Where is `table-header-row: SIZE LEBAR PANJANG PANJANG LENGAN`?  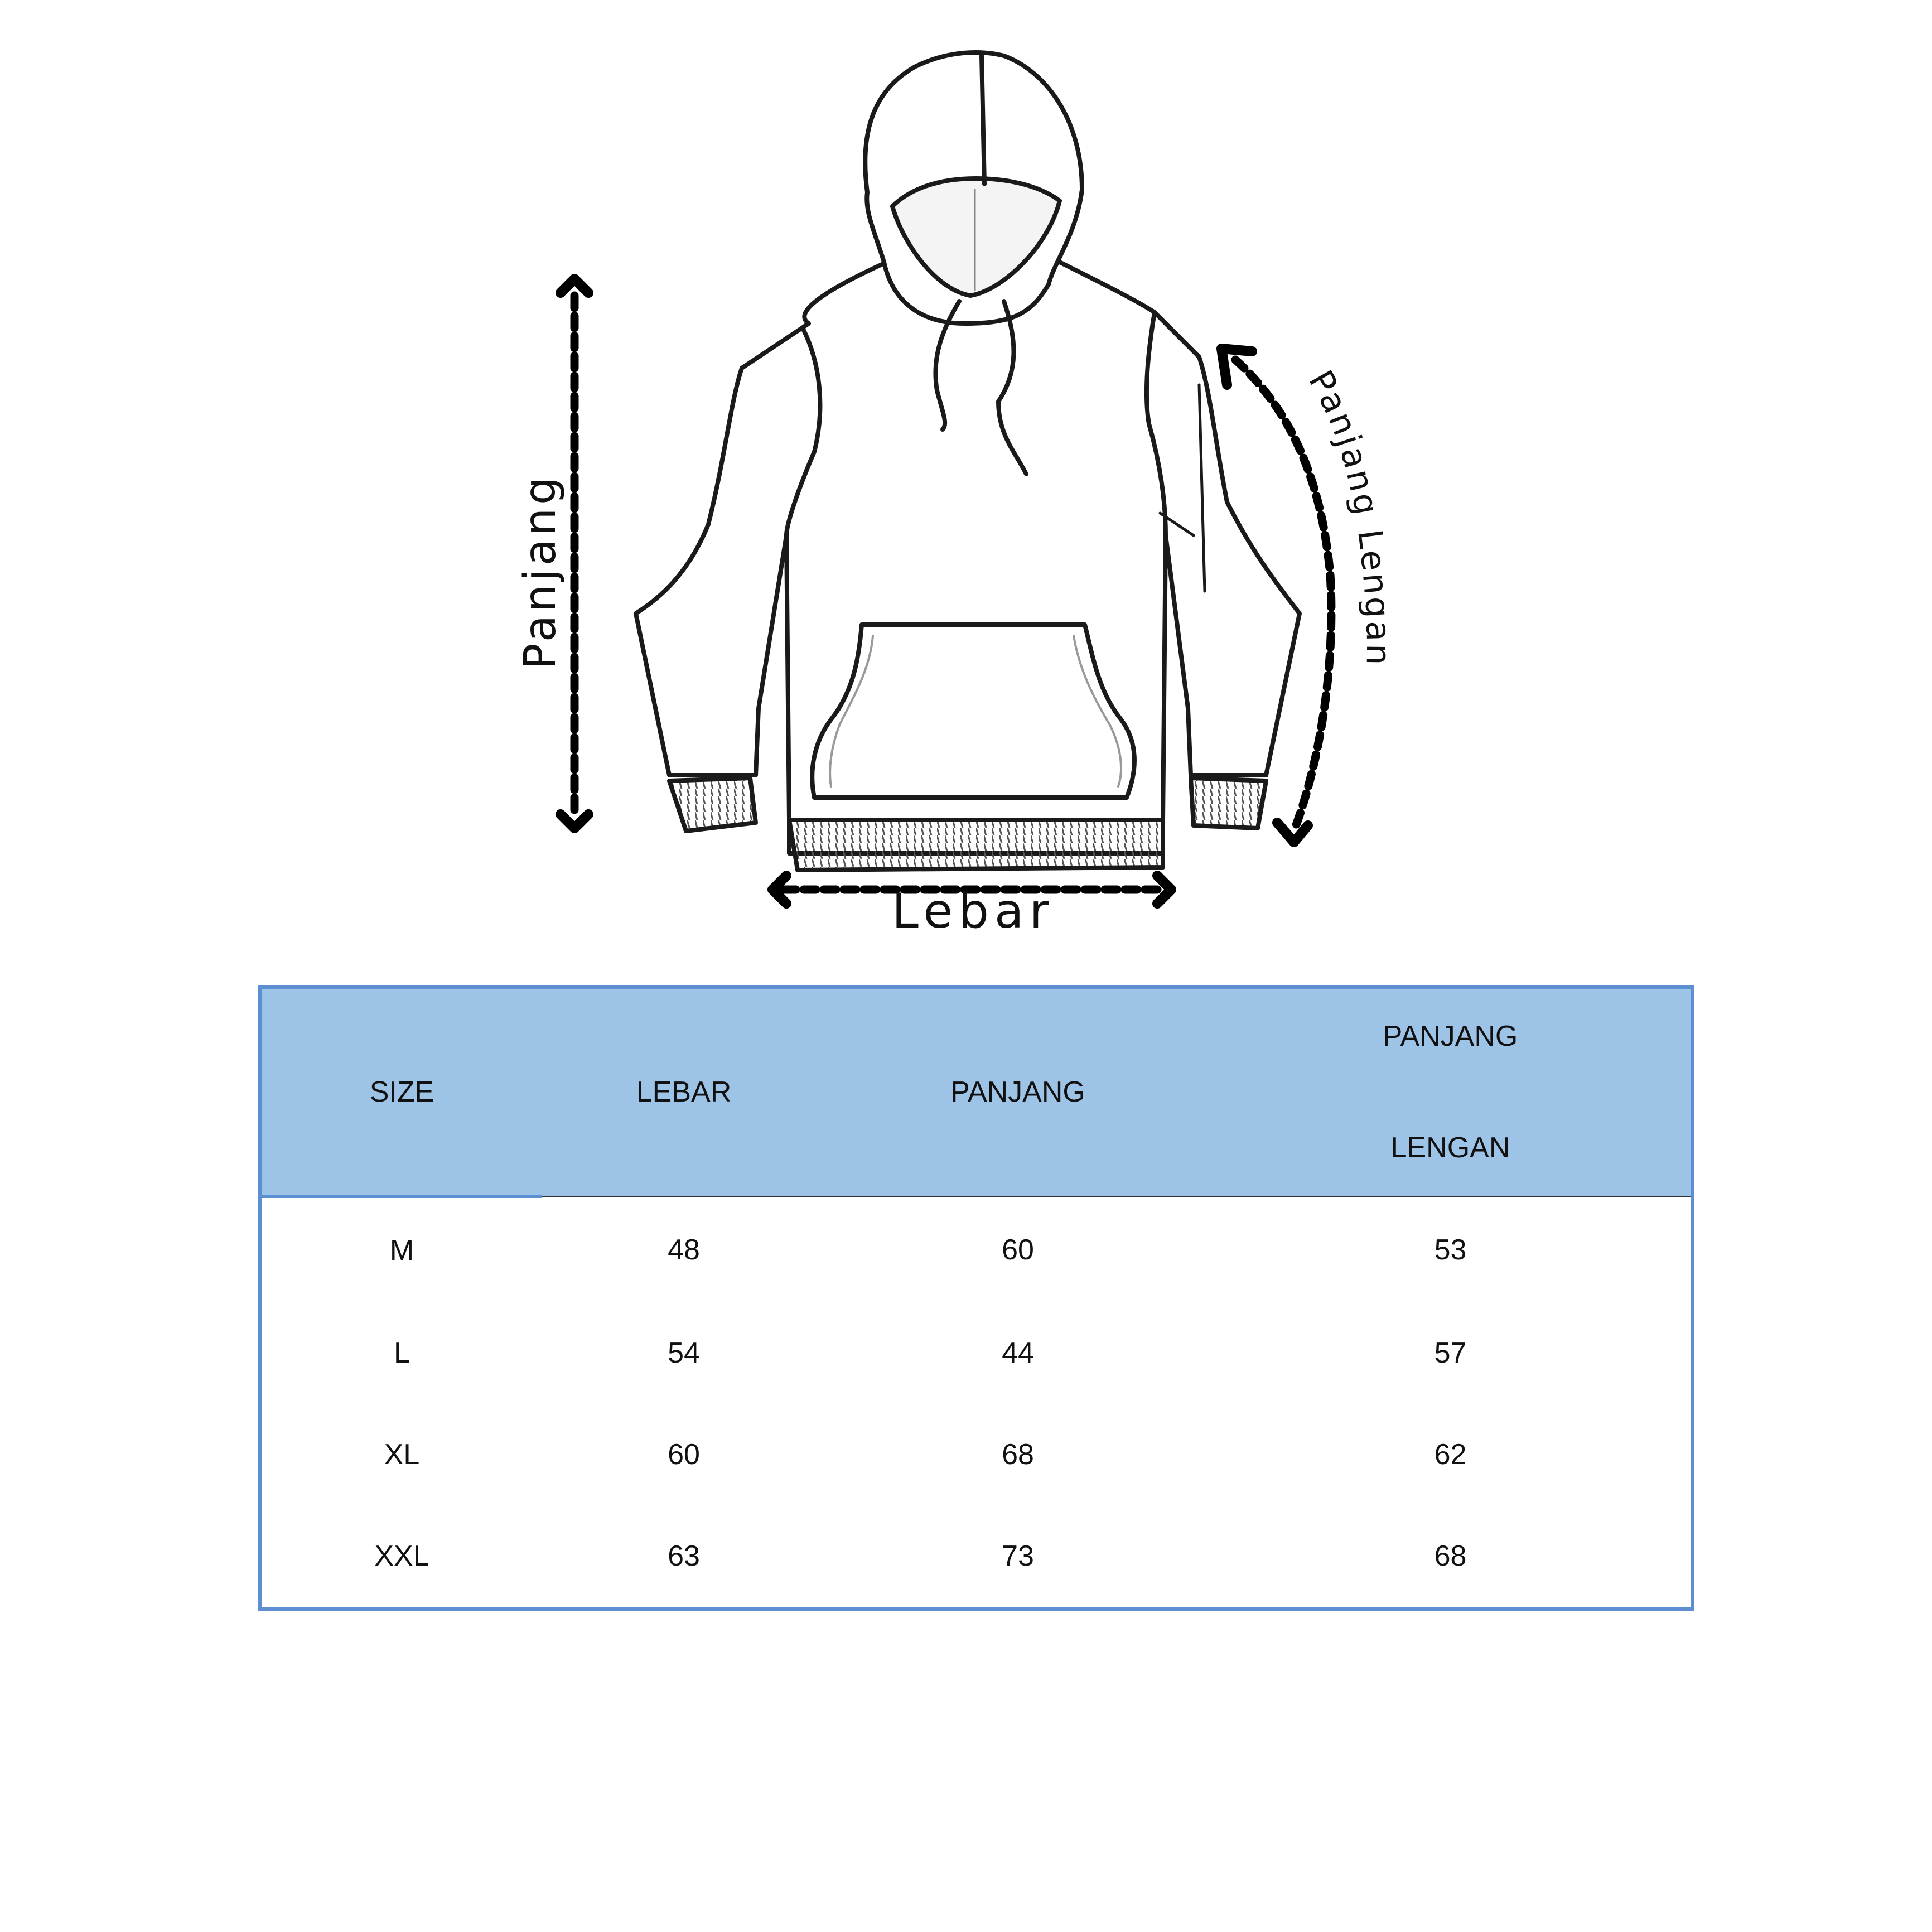 table-header-row: SIZE LEBAR PANJANG PANJANG LENGAN is located at coordinates (976, 1093).